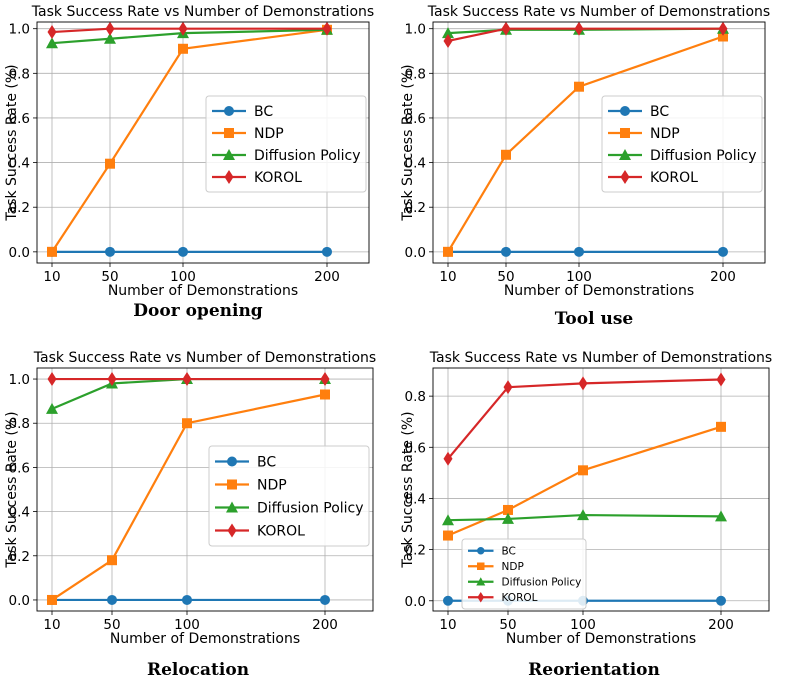 The image size is (792, 684). Describe the element at coordinates (310, 509) in the screenshot. I see `c2-legend-label-diffusion-policy: Diffusion Policy` at that location.